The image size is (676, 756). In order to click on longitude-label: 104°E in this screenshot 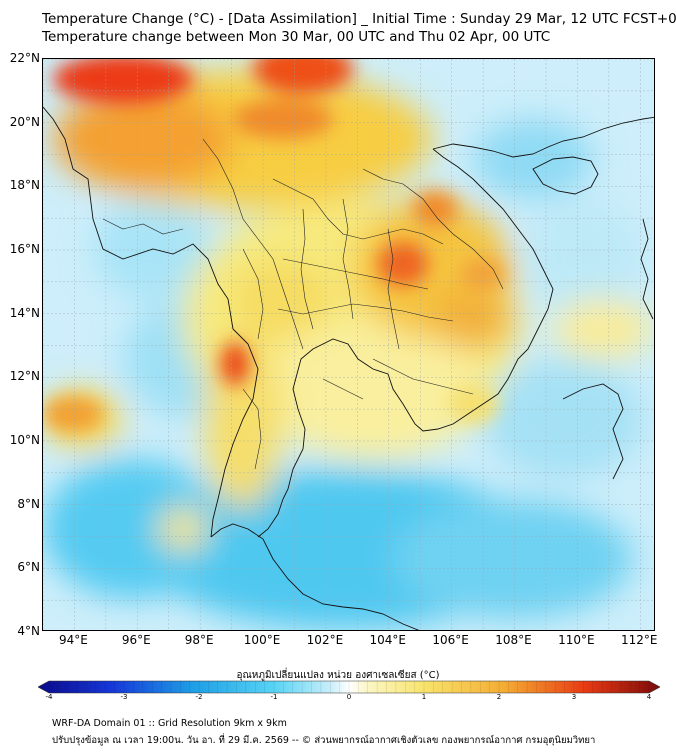, I will do `click(388, 640)`.